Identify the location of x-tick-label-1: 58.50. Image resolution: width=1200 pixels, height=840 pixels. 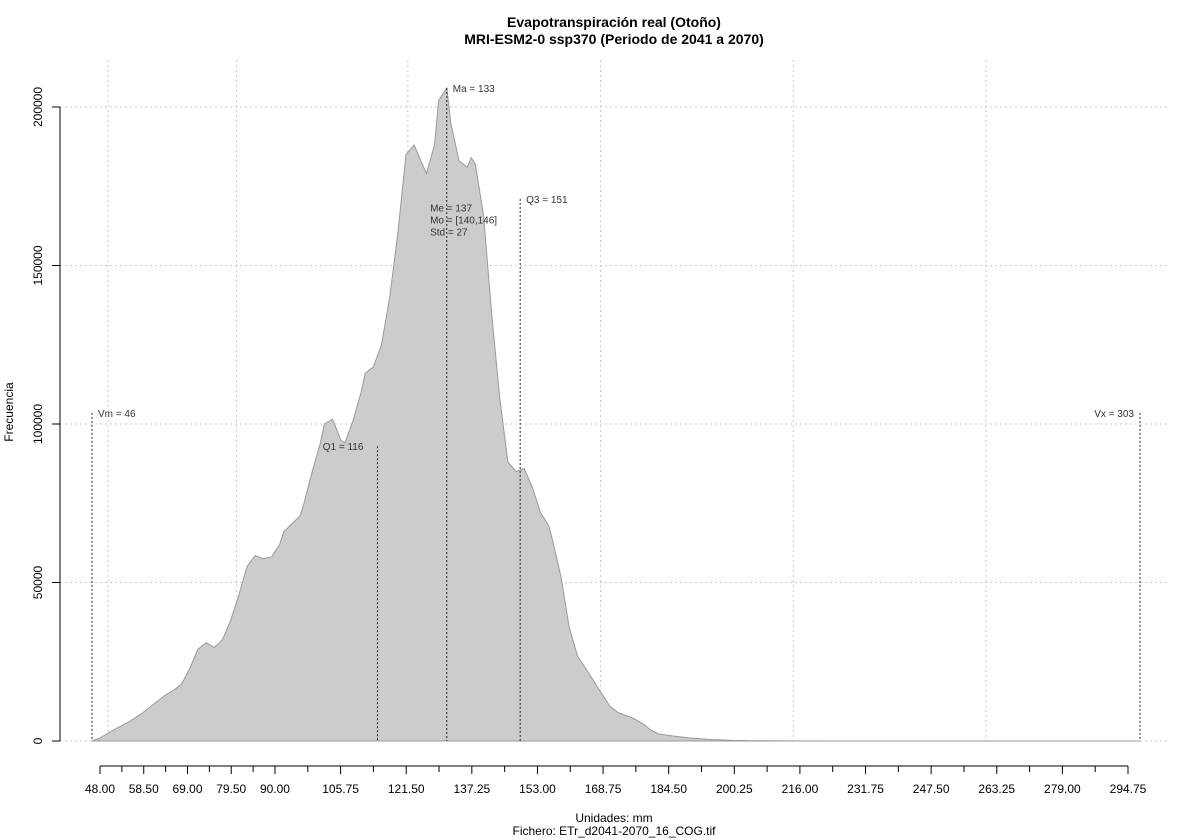
(144, 789).